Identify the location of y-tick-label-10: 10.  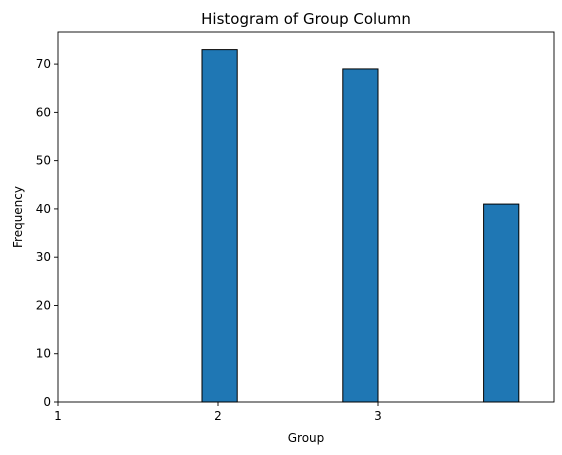
(43, 354).